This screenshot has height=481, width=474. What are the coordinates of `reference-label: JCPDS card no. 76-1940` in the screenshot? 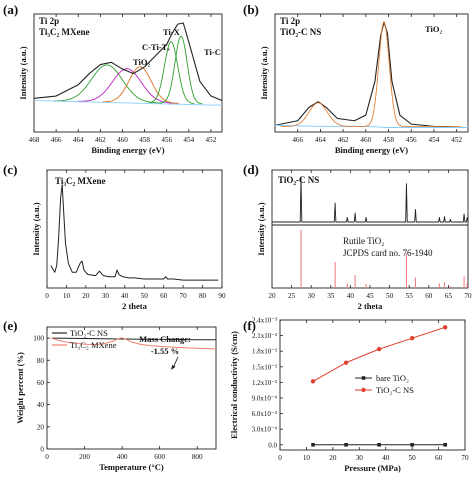 It's located at (388, 253).